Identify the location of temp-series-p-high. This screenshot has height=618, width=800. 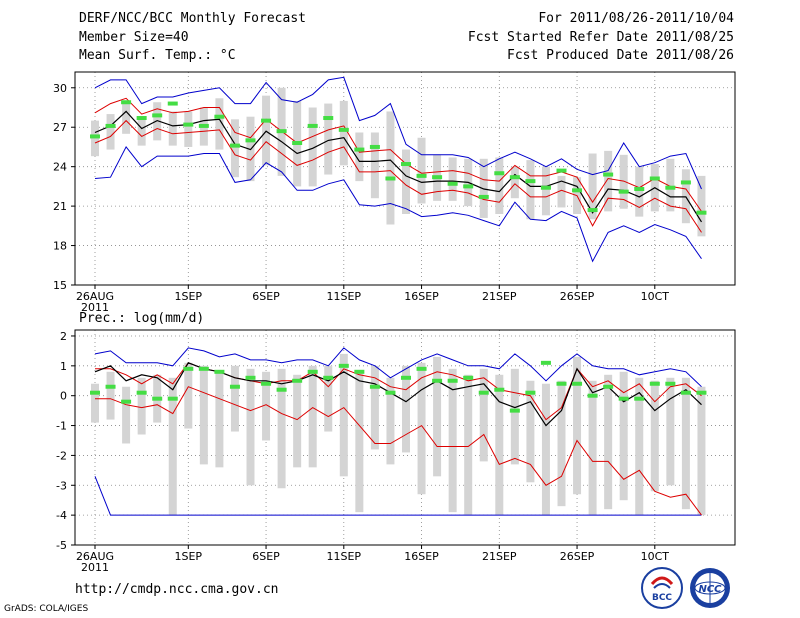
(398, 154).